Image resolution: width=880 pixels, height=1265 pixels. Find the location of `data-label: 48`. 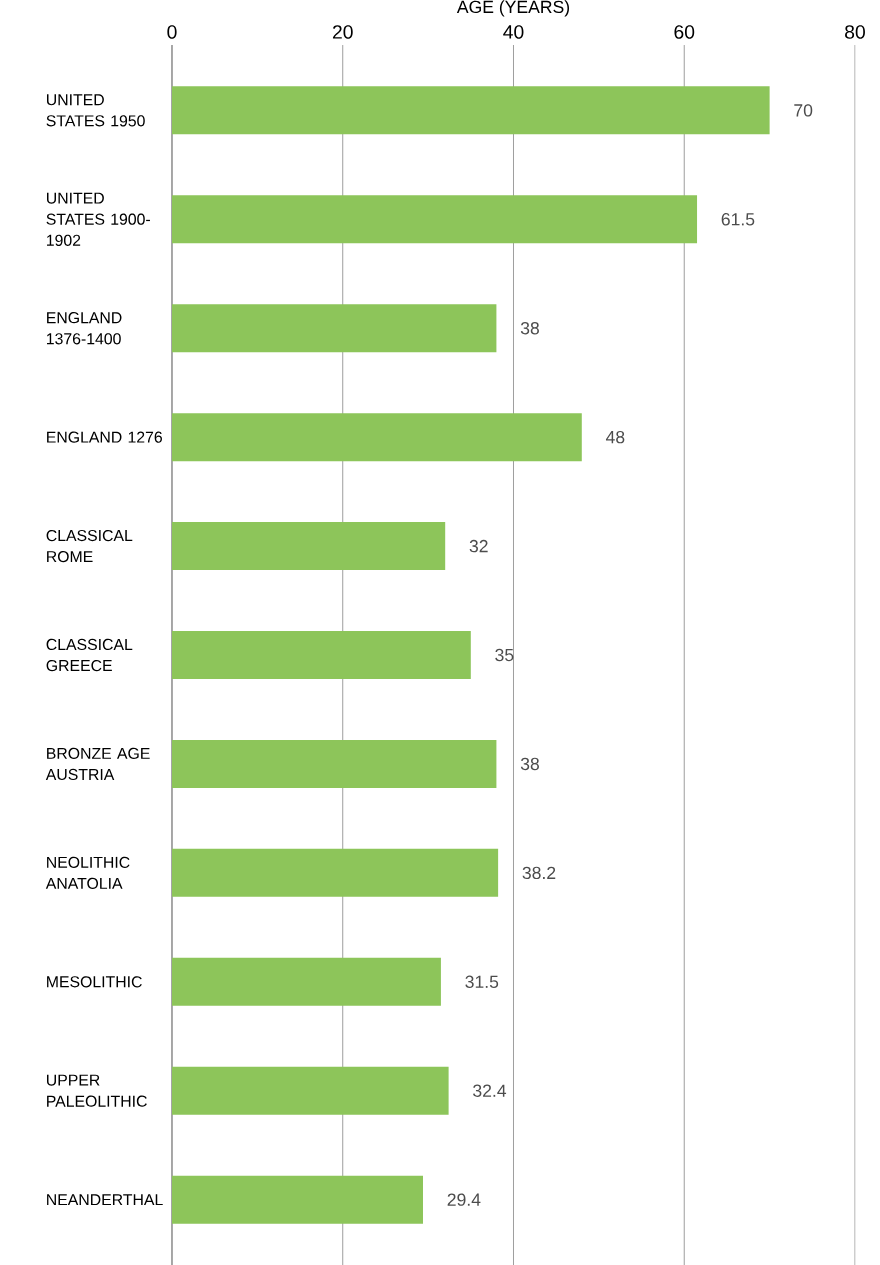

data-label: 48 is located at coordinates (615, 437).